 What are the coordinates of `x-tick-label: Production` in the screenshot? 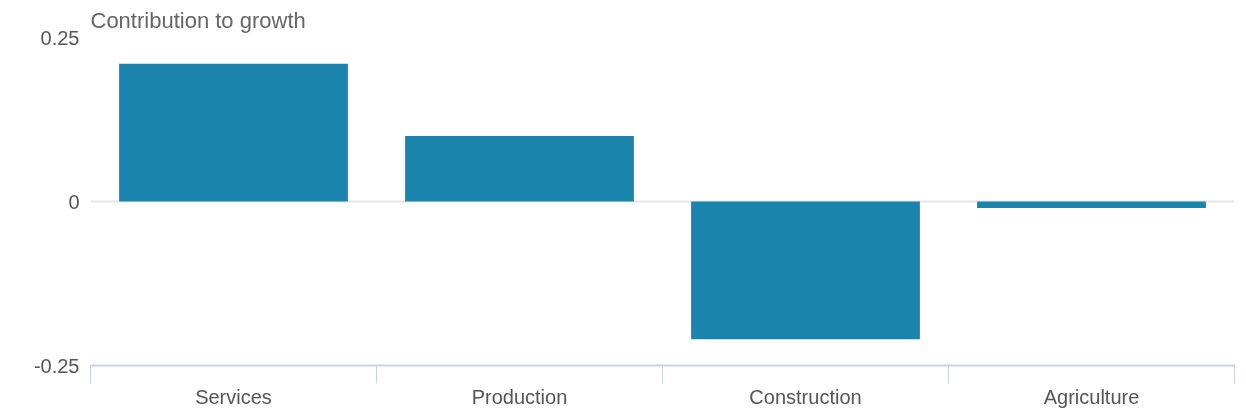 It's located at (519, 396).